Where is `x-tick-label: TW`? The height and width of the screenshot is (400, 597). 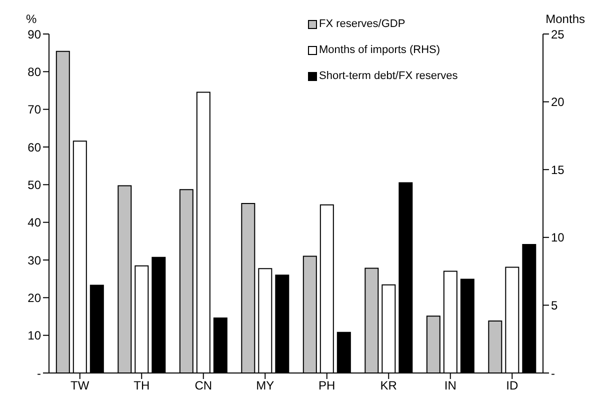
x-tick-label: TW is located at coordinates (80, 385).